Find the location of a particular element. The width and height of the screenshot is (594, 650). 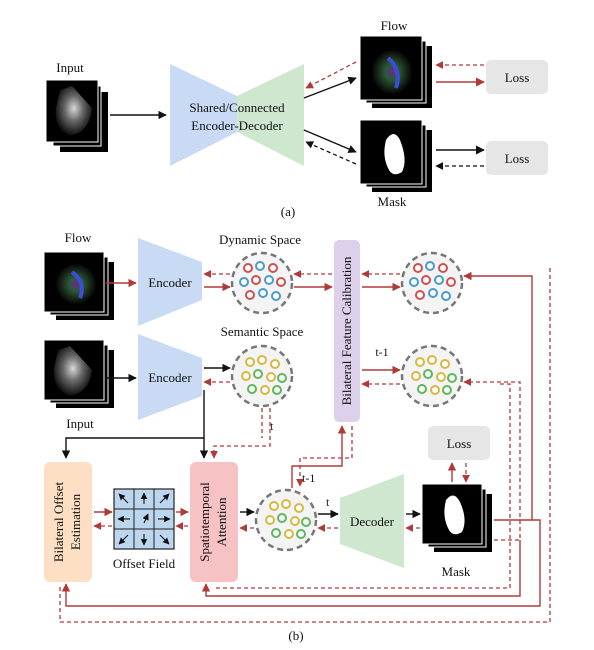

loop-to-attention is located at coordinates (361, 568).